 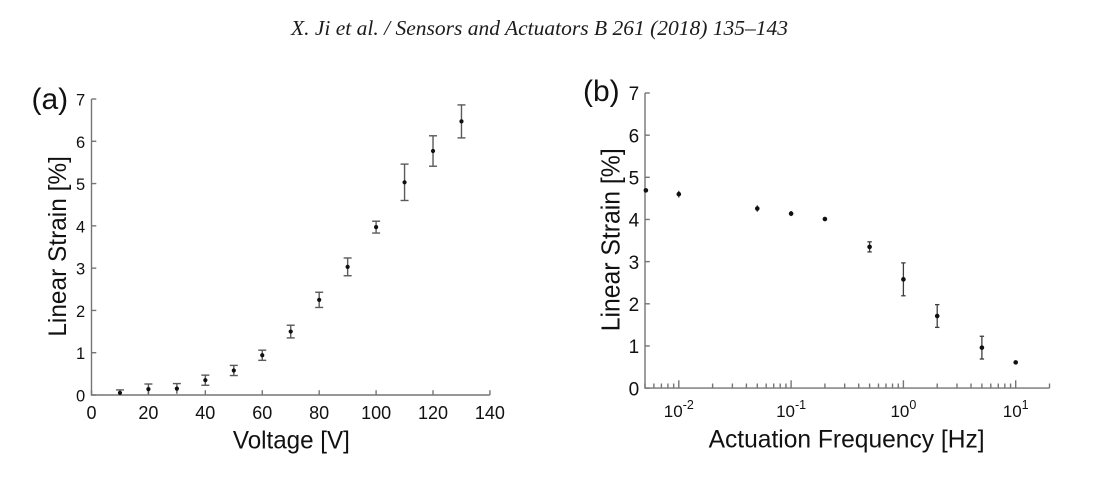 I want to click on svg-text: 120, so click(x=433, y=413).